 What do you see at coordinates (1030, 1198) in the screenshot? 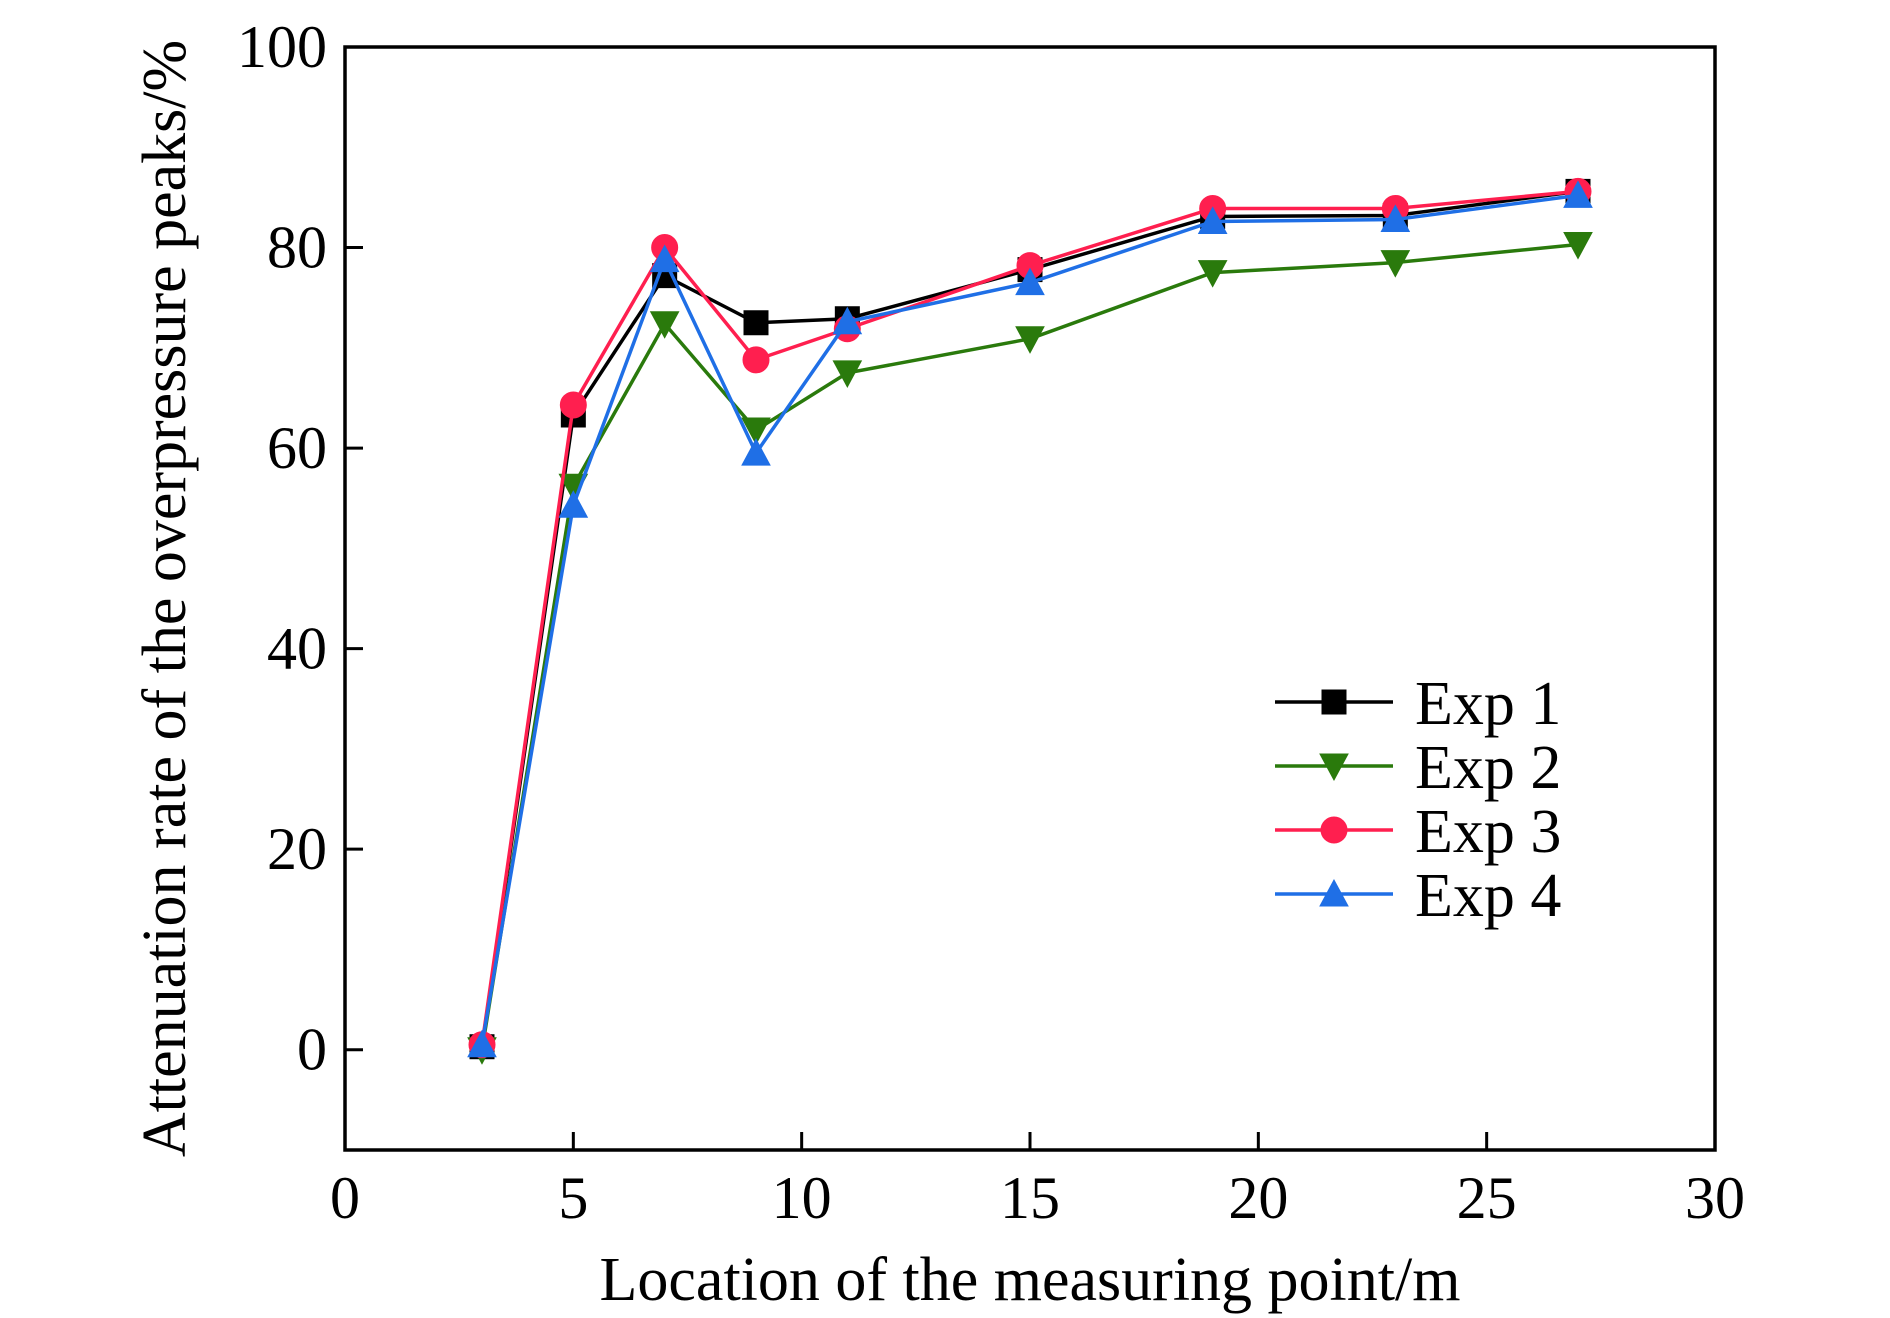
I see `x-tick-label: 15` at bounding box center [1030, 1198].